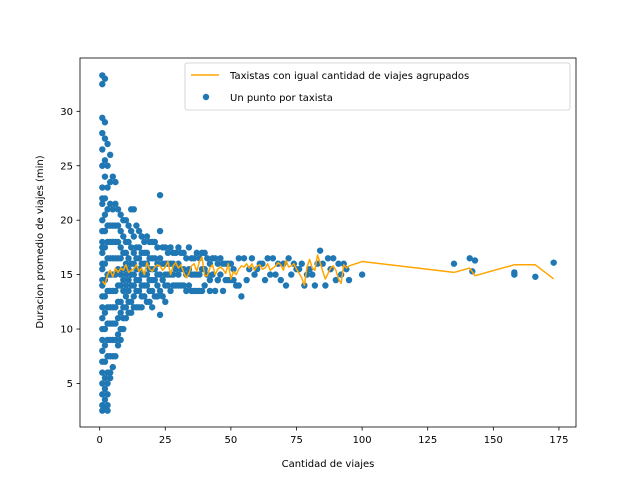 The image size is (640, 480). I want to click on legend-box, so click(377, 86).